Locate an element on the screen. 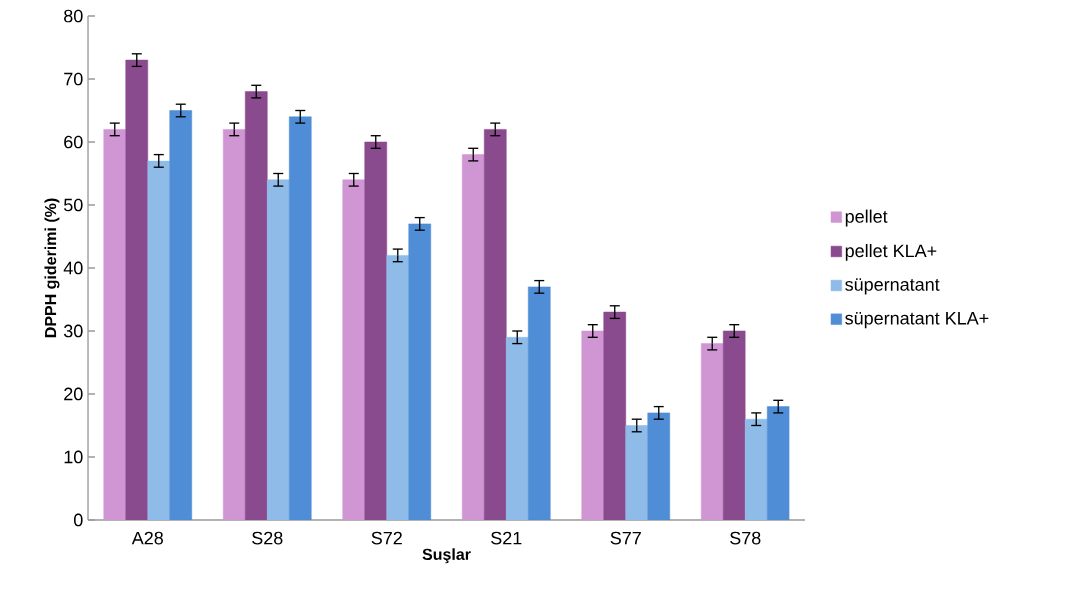  legend-label: pellet KLA+ is located at coordinates (891, 252).